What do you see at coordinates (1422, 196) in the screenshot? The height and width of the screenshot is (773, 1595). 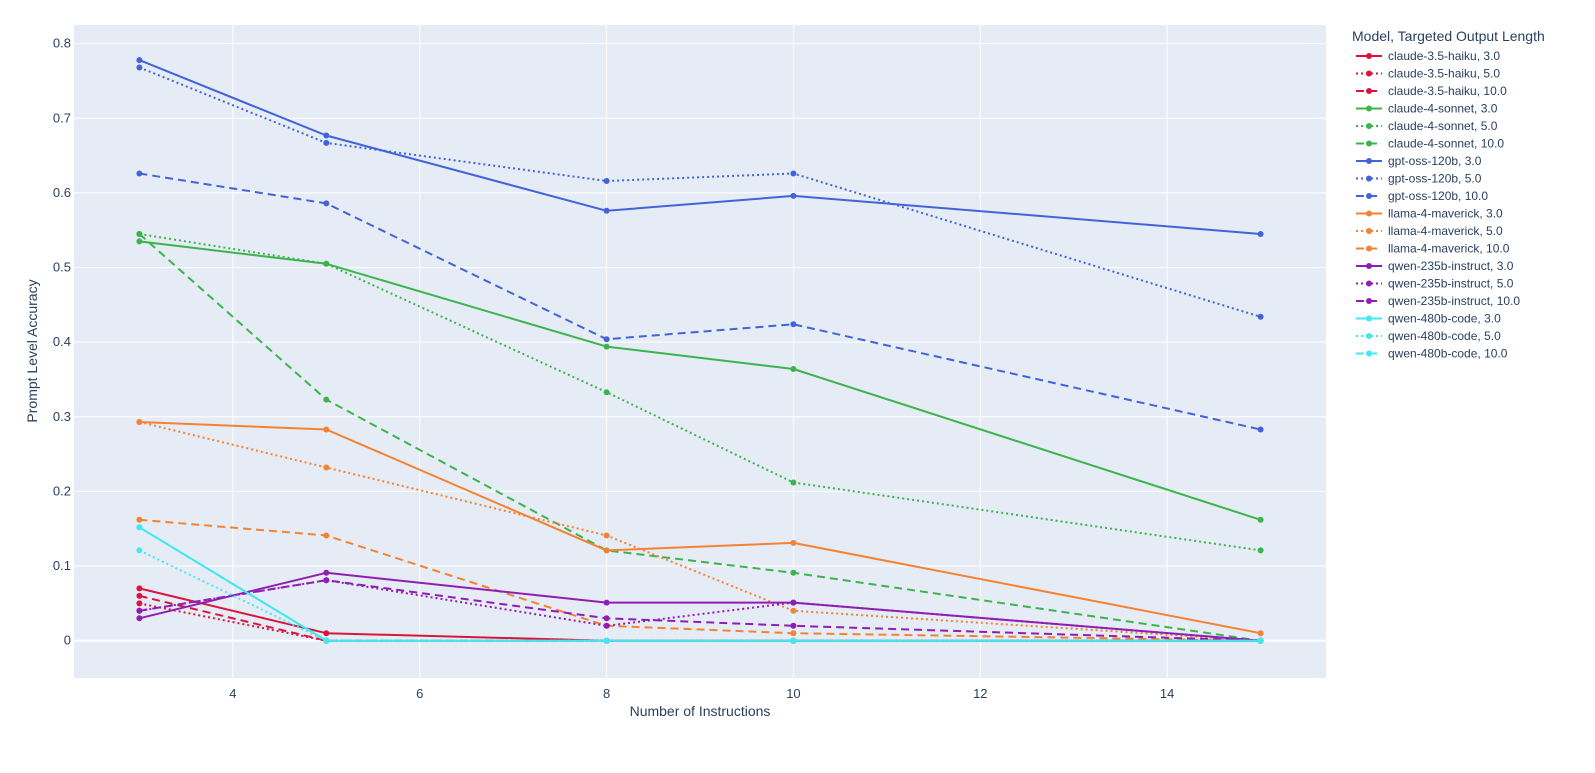 I see `legend-item: gpt-oss-120b, 10.0` at bounding box center [1422, 196].